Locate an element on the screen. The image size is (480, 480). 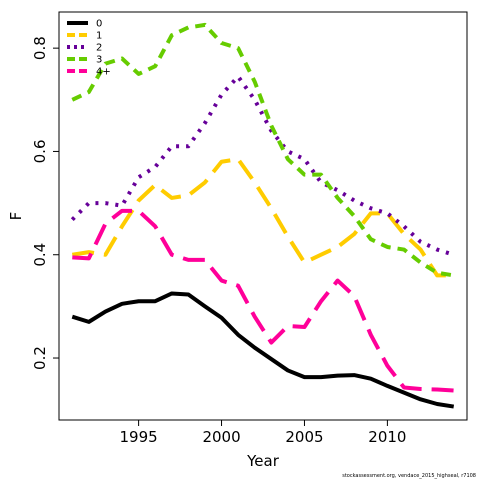
legend-label-2: 2 is located at coordinates (99, 48).